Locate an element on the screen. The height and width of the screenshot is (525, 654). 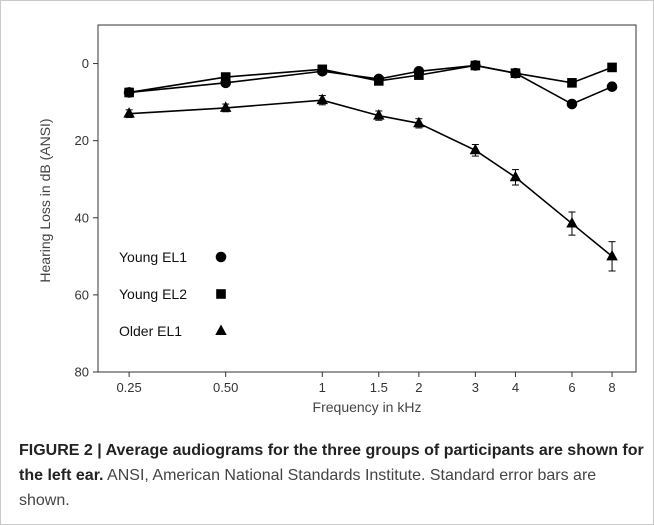
legend-marker-older-el1 is located at coordinates (221, 329).